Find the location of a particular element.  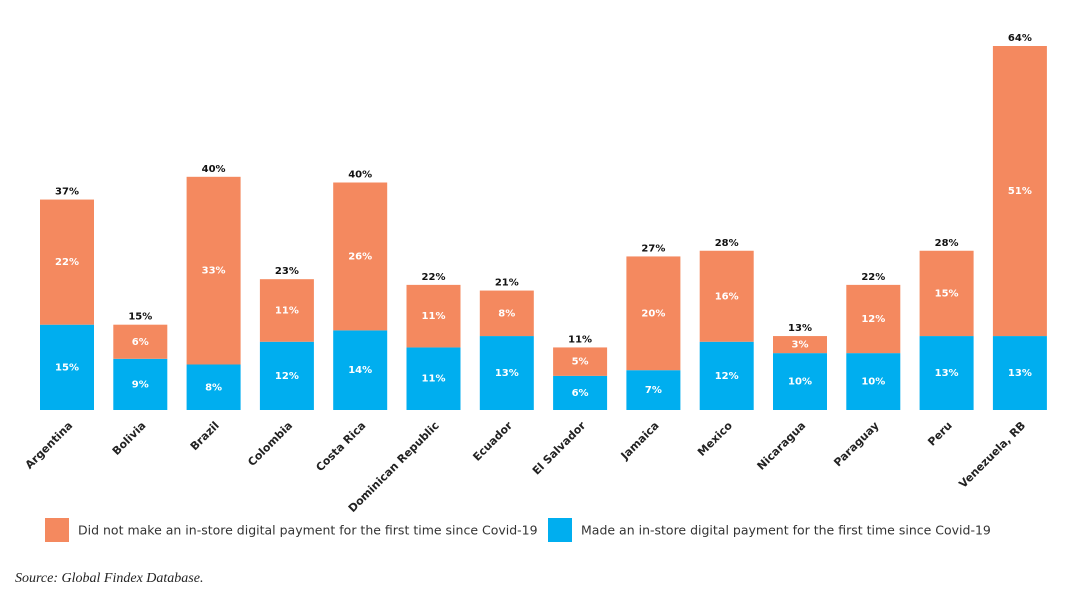

x-tick-label: Costa Rica is located at coordinates (340, 446).